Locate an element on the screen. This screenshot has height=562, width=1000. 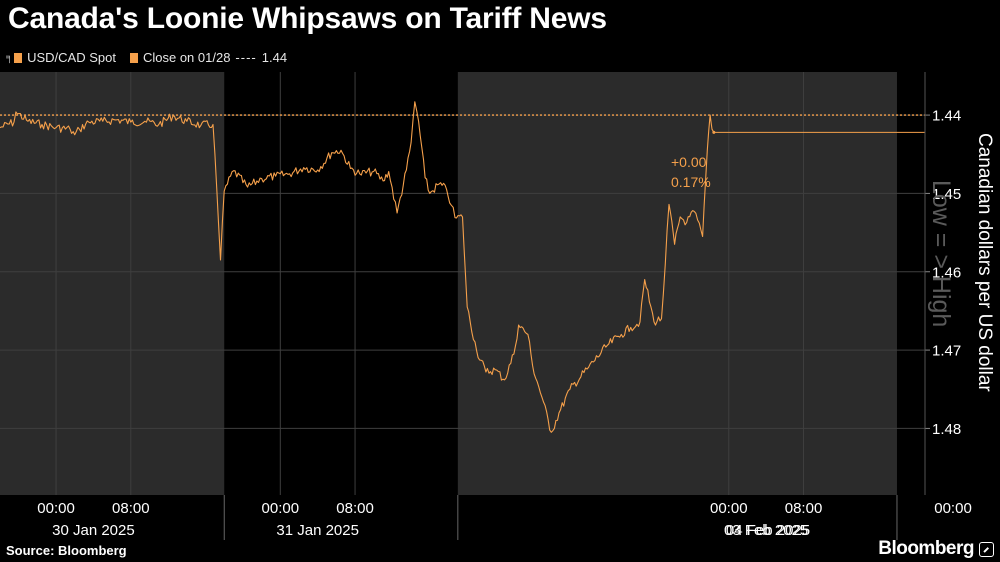
legend-item-close: Close on 01/28 ---- 1.44 is located at coordinates (208, 57).